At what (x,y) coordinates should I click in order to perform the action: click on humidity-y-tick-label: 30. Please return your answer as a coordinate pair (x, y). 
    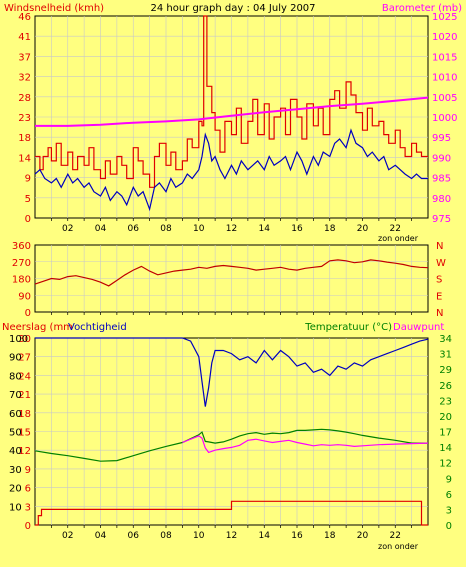
    Looking at the image, I should click on (15, 470).